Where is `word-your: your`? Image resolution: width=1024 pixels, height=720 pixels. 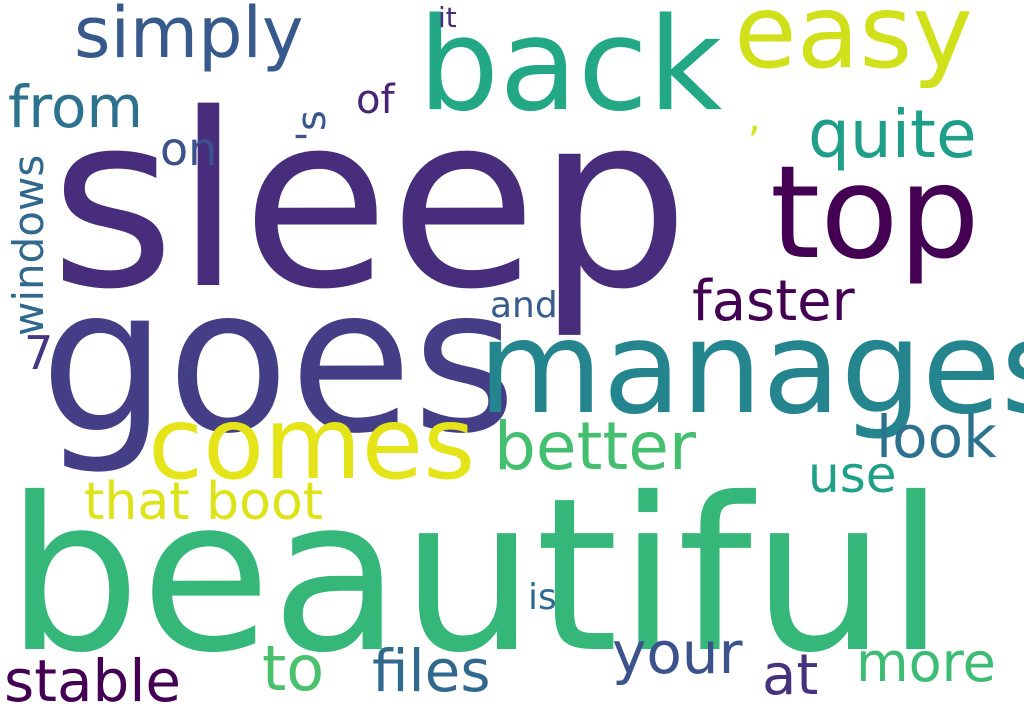 word-your: your is located at coordinates (677, 653).